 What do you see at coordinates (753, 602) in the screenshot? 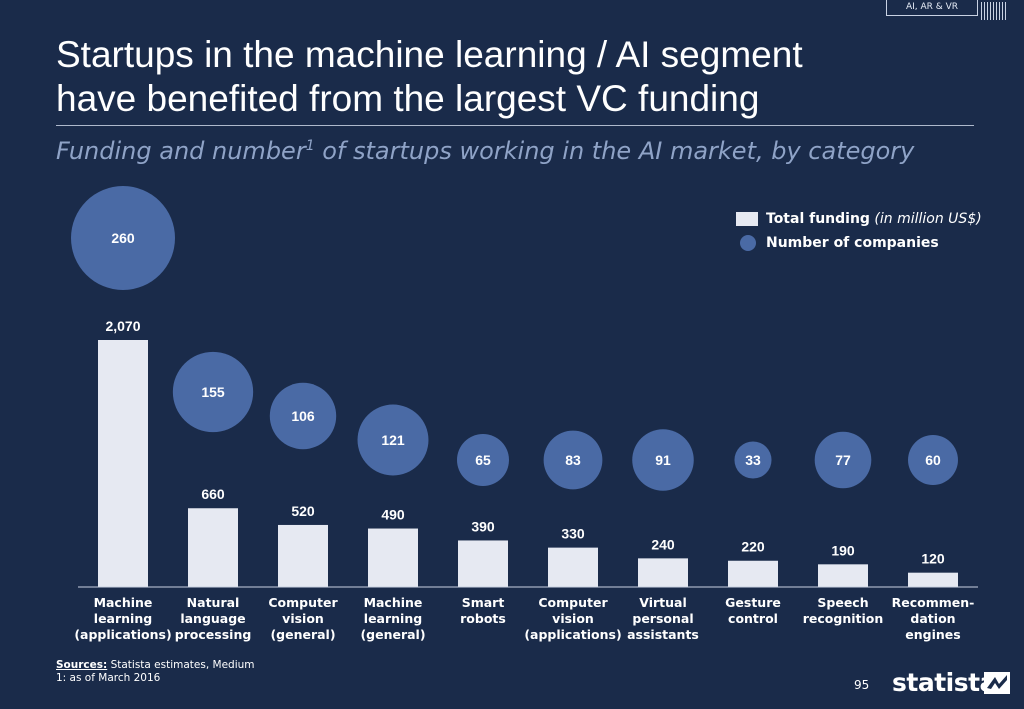
I see `x-tick-label-line: Gesture` at bounding box center [753, 602].